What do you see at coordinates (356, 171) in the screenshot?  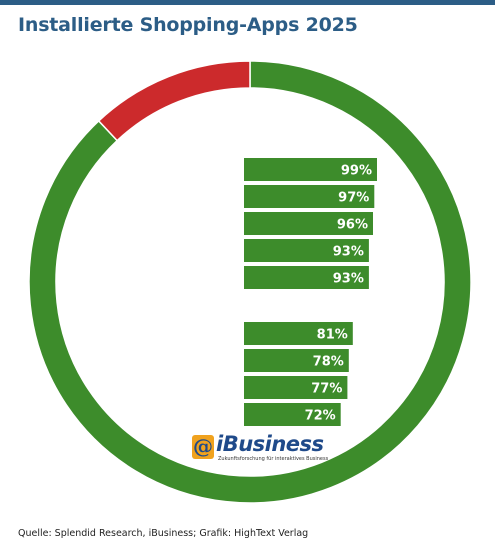 I see `bar-label-1: 99%` at bounding box center [356, 171].